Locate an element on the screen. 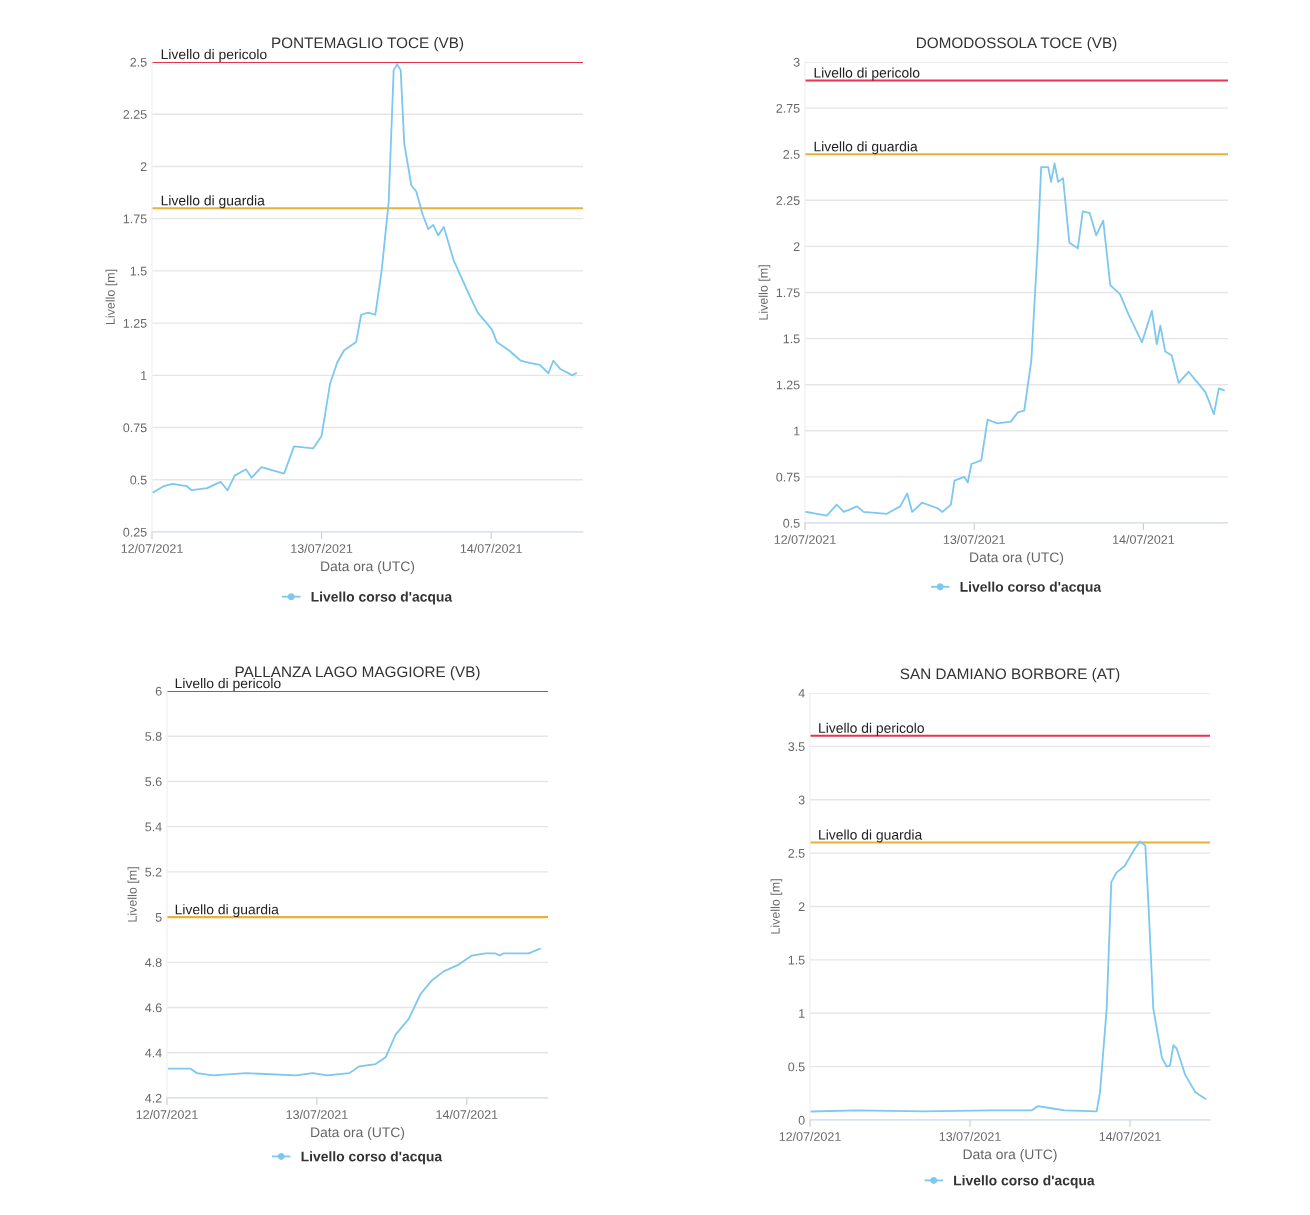 This screenshot has height=1215, width=1310. y-tick-label: 2.75 is located at coordinates (788, 108).